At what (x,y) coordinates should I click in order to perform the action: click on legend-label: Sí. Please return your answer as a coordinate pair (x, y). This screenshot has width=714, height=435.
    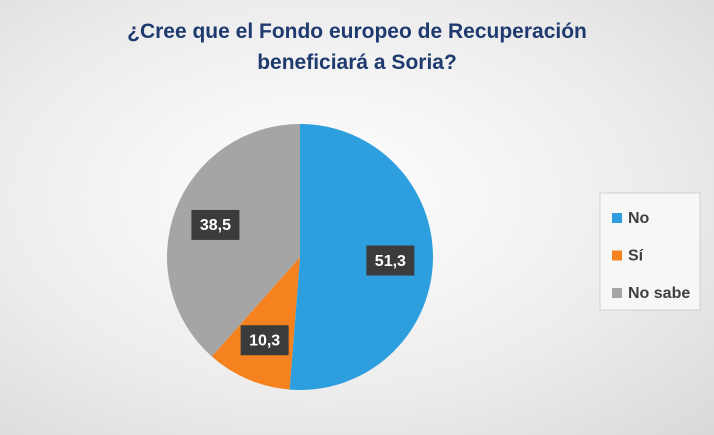
    Looking at the image, I should click on (636, 256).